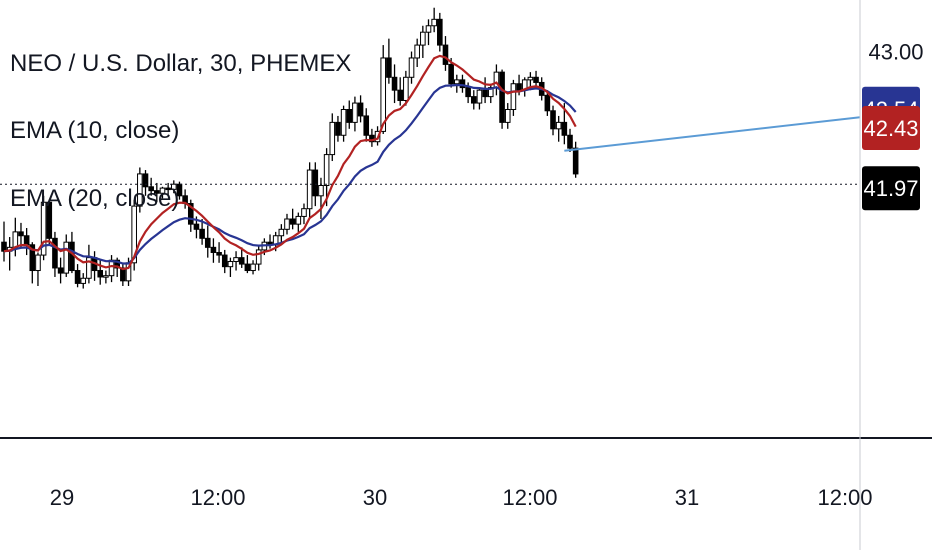 This screenshot has width=932, height=550. Describe the element at coordinates (95, 130) in the screenshot. I see `legend-ema-10: EMA (10, close)` at that location.